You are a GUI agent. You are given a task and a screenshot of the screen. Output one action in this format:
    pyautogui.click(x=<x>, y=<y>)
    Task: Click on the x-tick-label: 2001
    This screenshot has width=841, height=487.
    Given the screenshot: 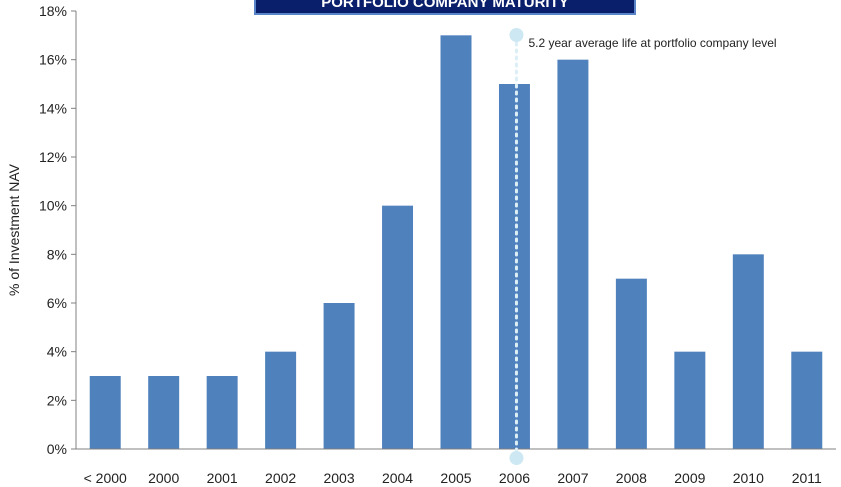 What is the action you would take?
    pyautogui.click(x=222, y=478)
    